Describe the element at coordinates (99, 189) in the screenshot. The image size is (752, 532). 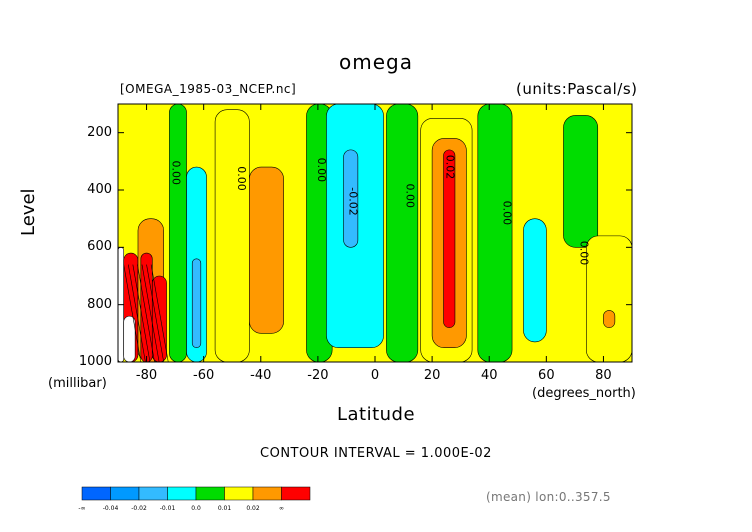
I see `y-tick-label: 400` at that location.